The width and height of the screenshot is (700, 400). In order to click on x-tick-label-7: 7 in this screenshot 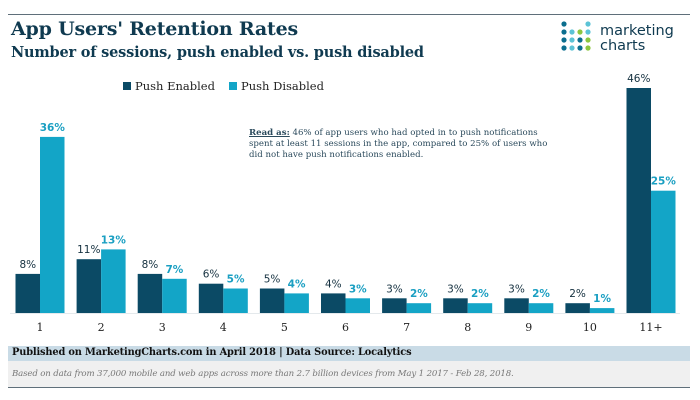, I will do `click(406, 327)`.